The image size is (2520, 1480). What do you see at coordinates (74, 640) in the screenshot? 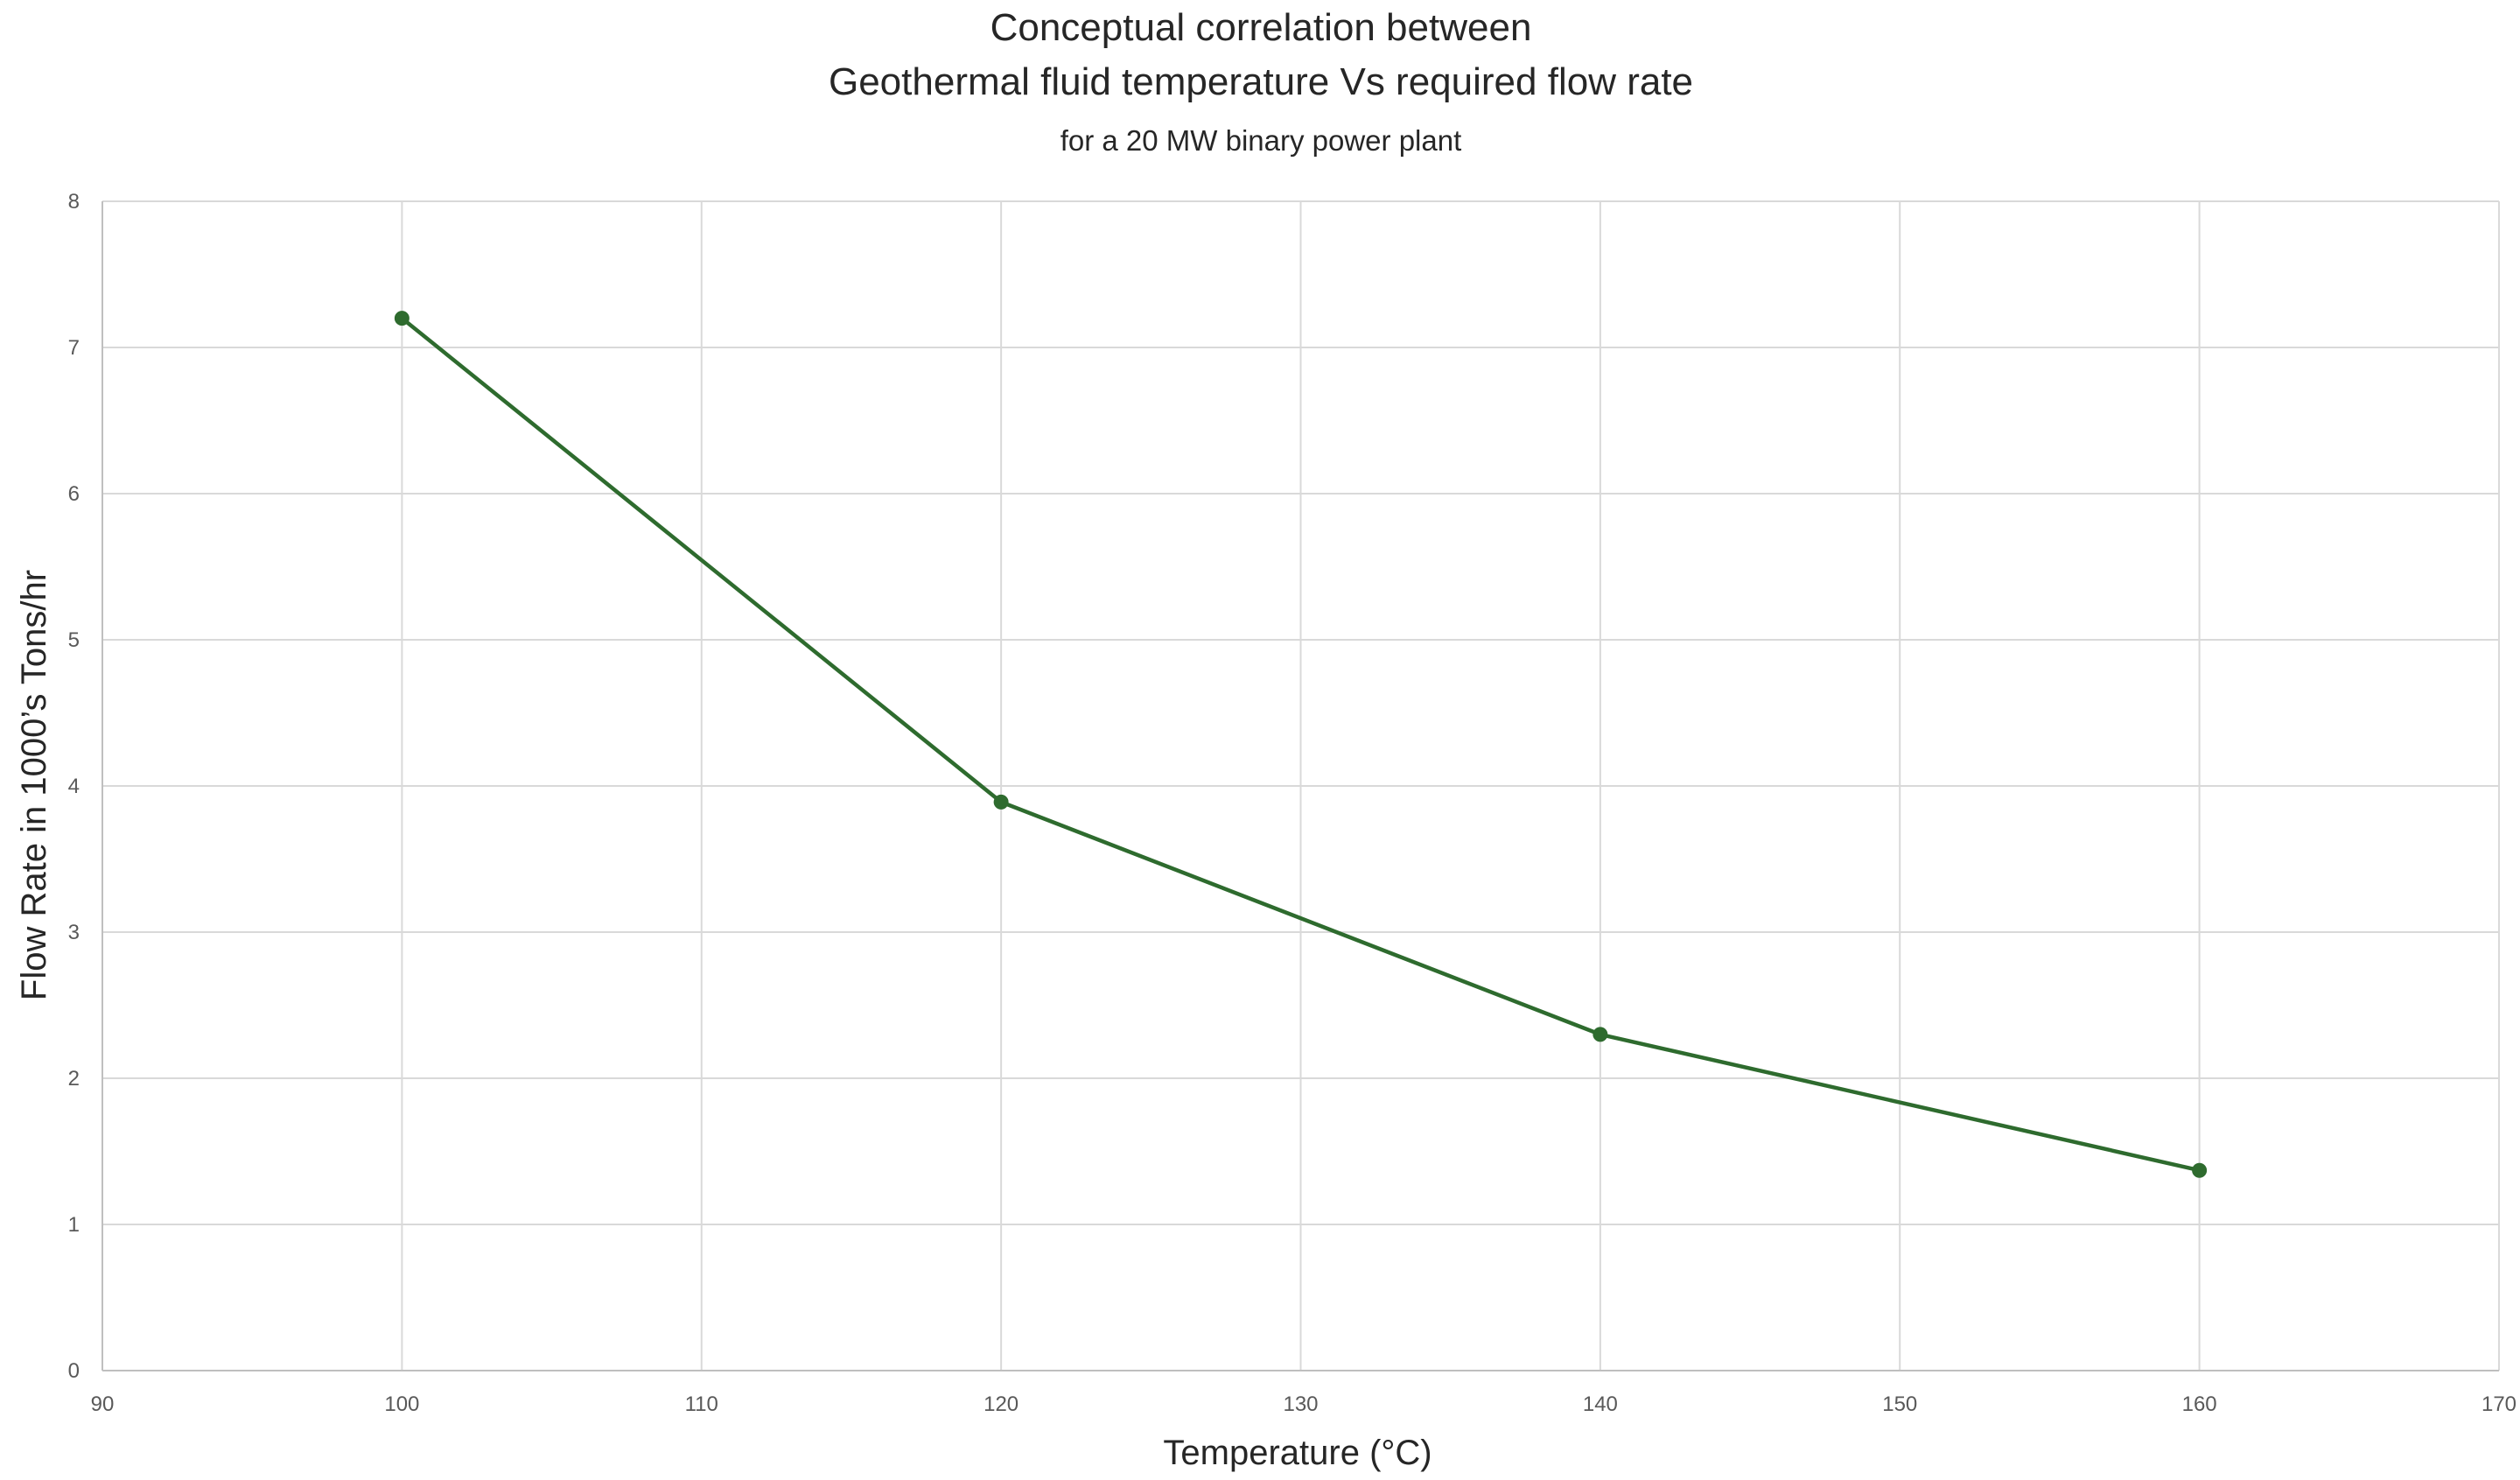
I see `y-tick-label-5: 5` at bounding box center [74, 640].